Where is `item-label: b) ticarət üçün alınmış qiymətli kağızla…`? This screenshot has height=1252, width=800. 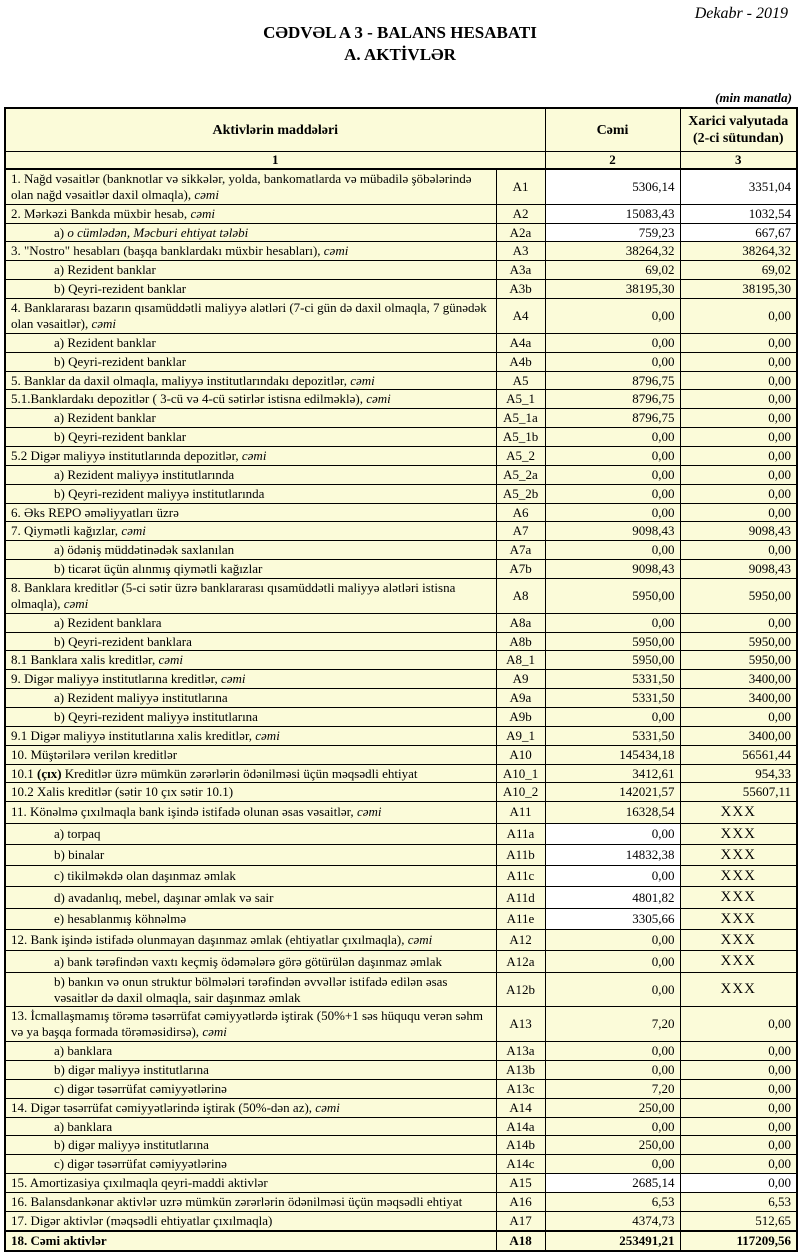
item-label: b) ticarət üçün alınmış qiymətli kağızla… is located at coordinates (250, 569).